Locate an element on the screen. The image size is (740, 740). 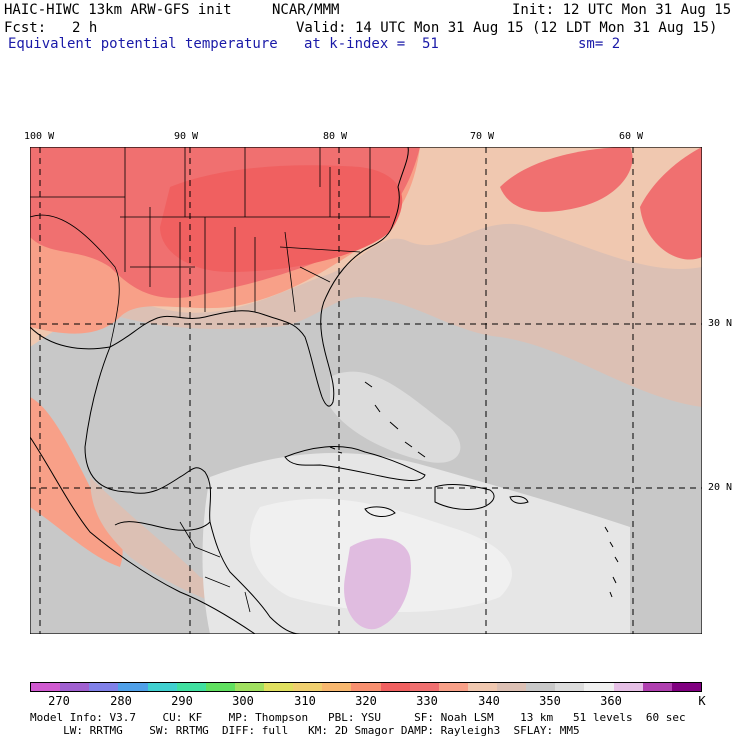
lon-label-70w: 70 W is located at coordinates (482, 136).